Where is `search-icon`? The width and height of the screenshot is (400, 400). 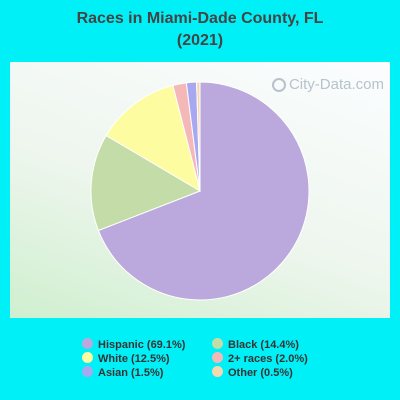 search-icon is located at coordinates (278, 85).